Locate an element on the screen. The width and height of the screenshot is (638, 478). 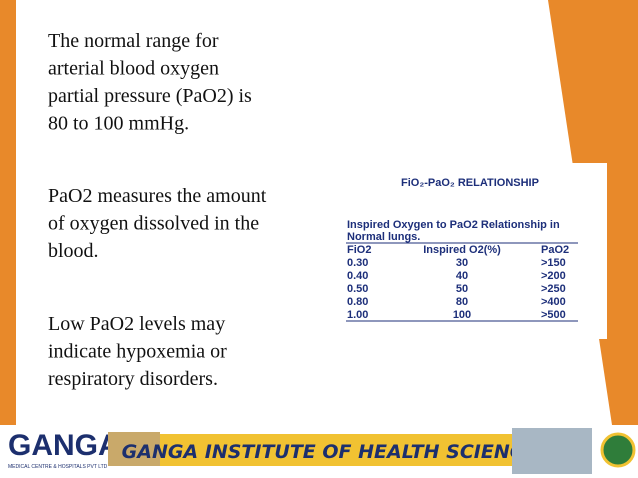
table-title: FiO₂-PaO₂ RELATIONSHIP is located at coordinates (470, 183).